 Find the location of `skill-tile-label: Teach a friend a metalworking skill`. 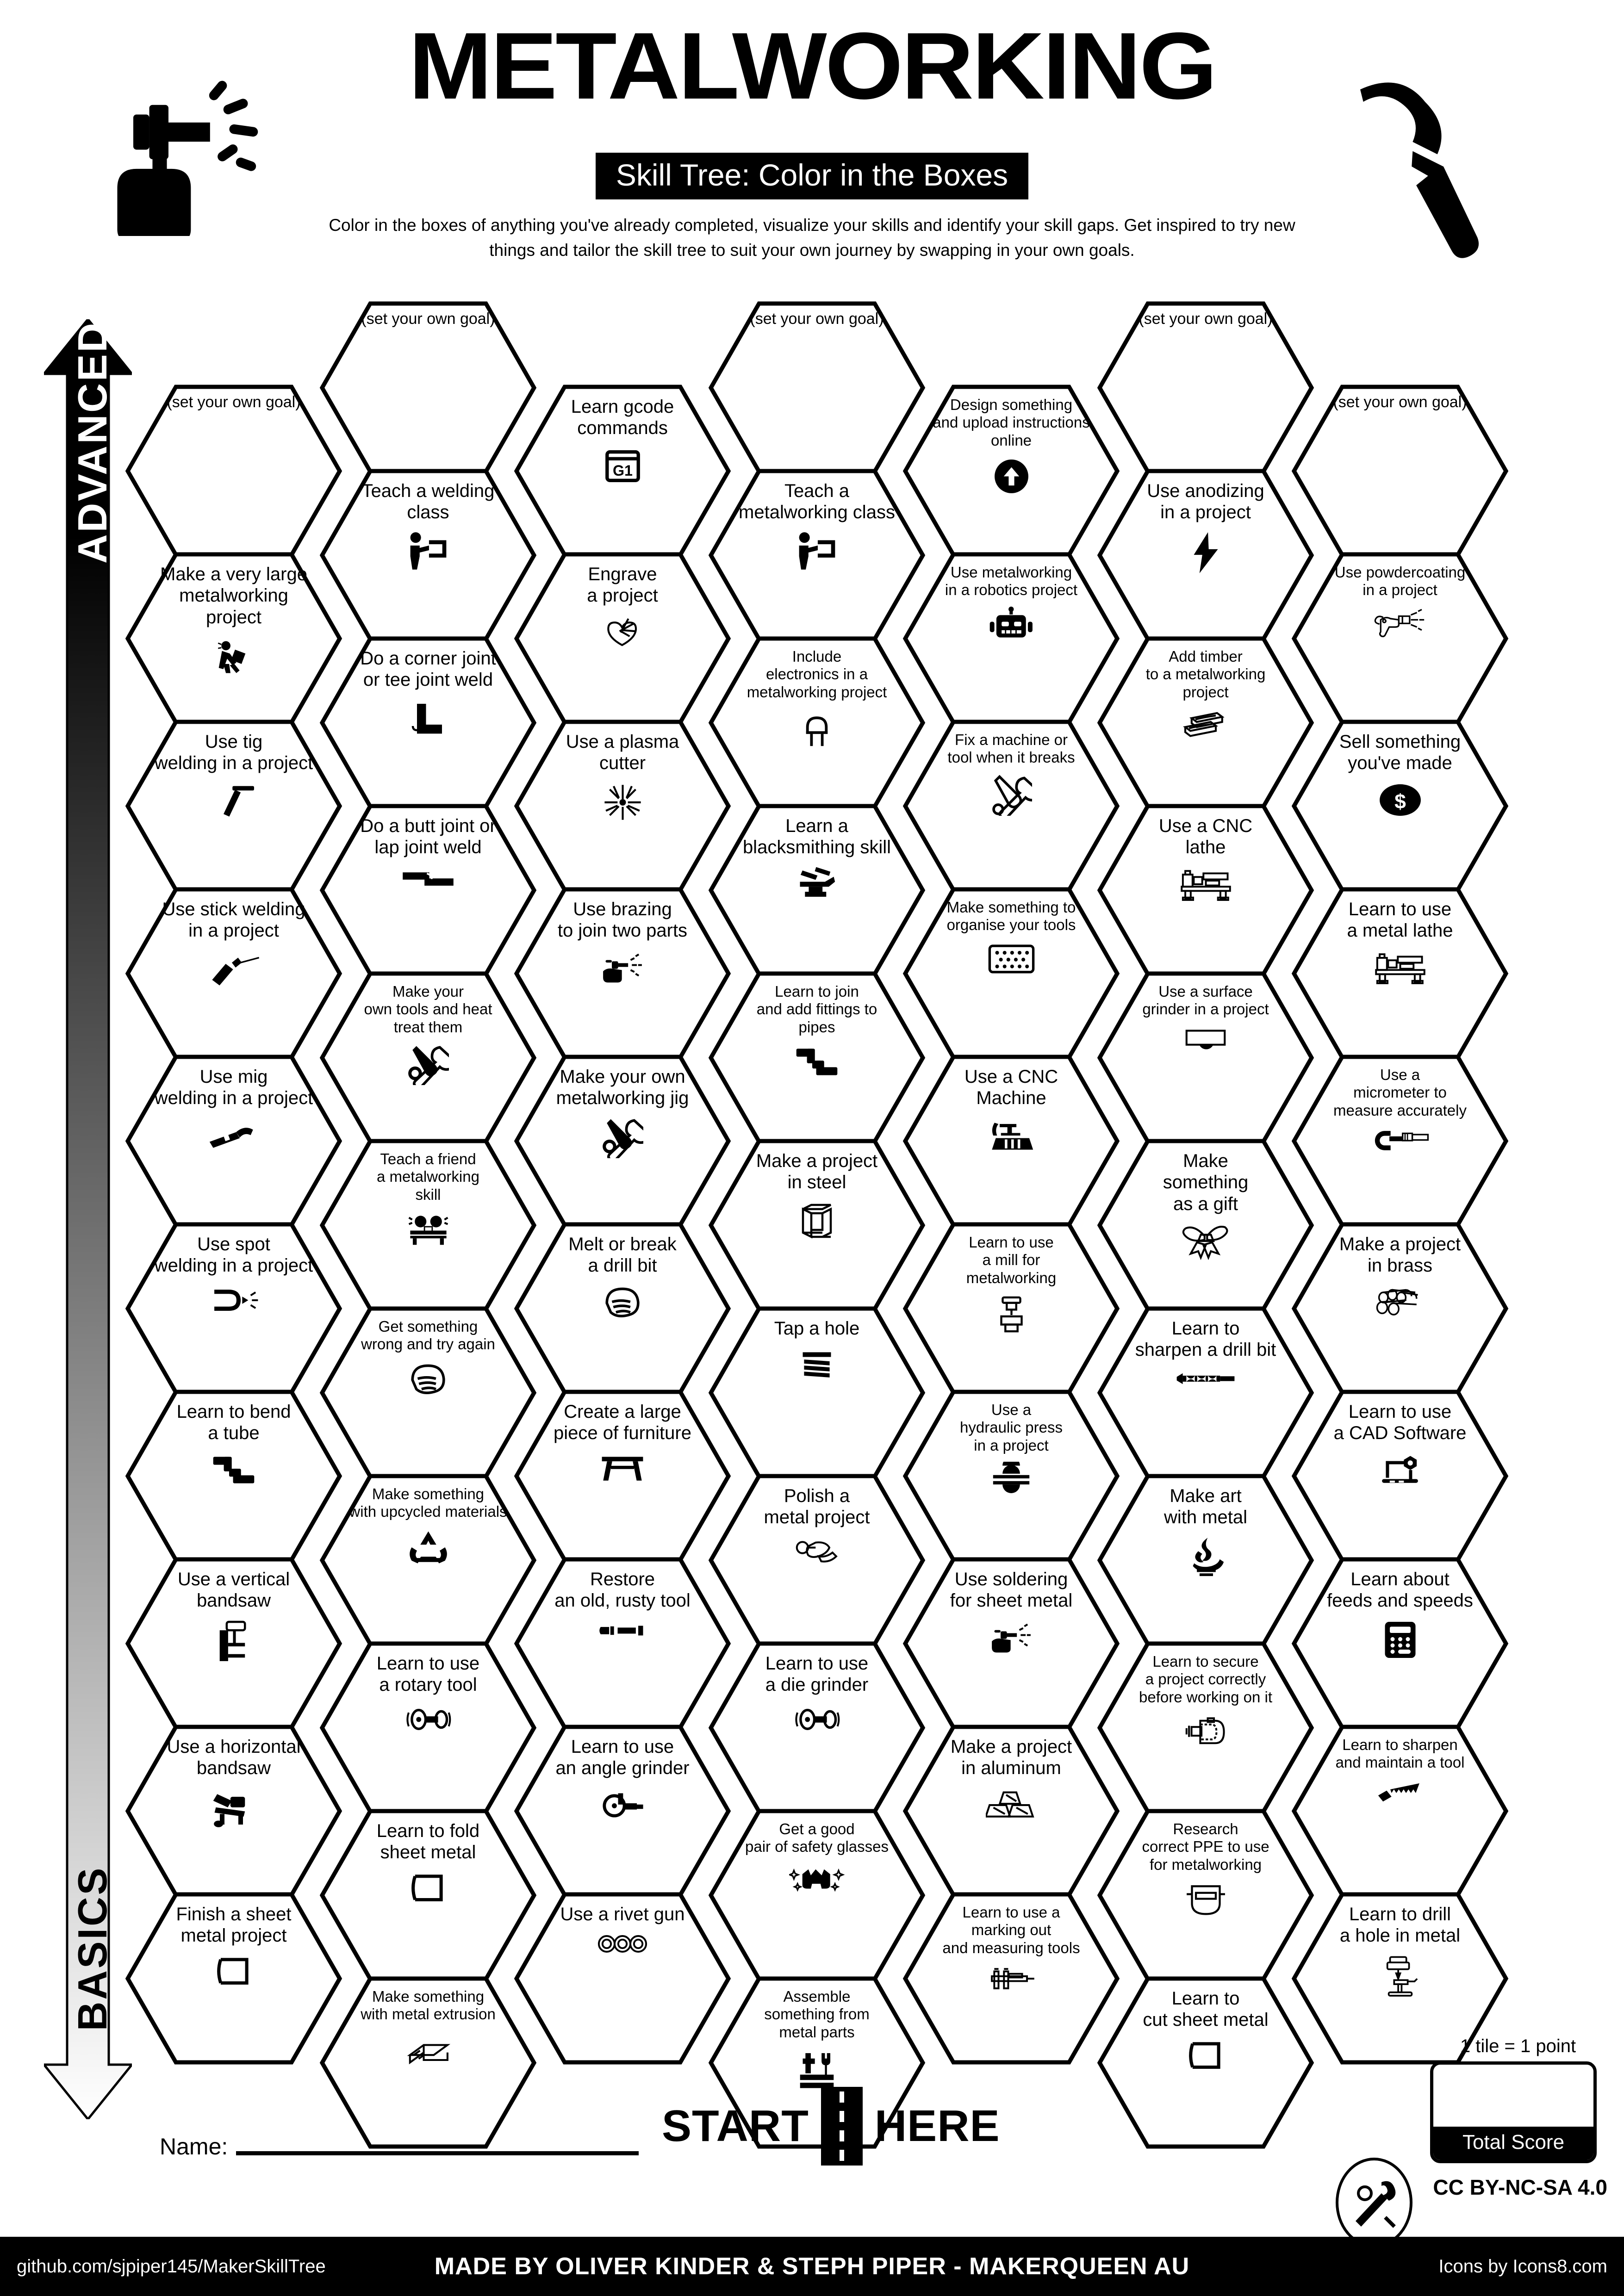

skill-tile-label: Teach a friend a metalworking skill is located at coordinates (428, 1177).